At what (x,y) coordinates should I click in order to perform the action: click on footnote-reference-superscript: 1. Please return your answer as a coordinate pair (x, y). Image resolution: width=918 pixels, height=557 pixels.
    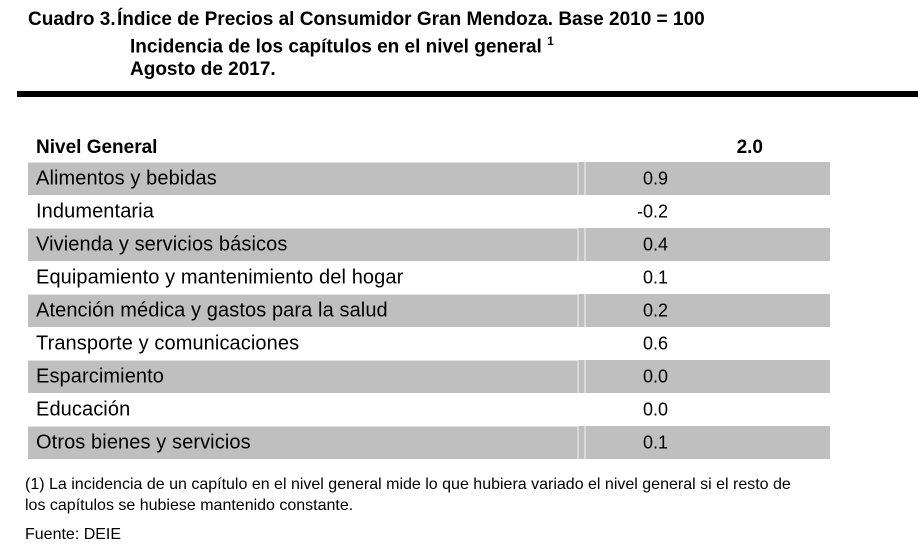
    Looking at the image, I should click on (550, 41).